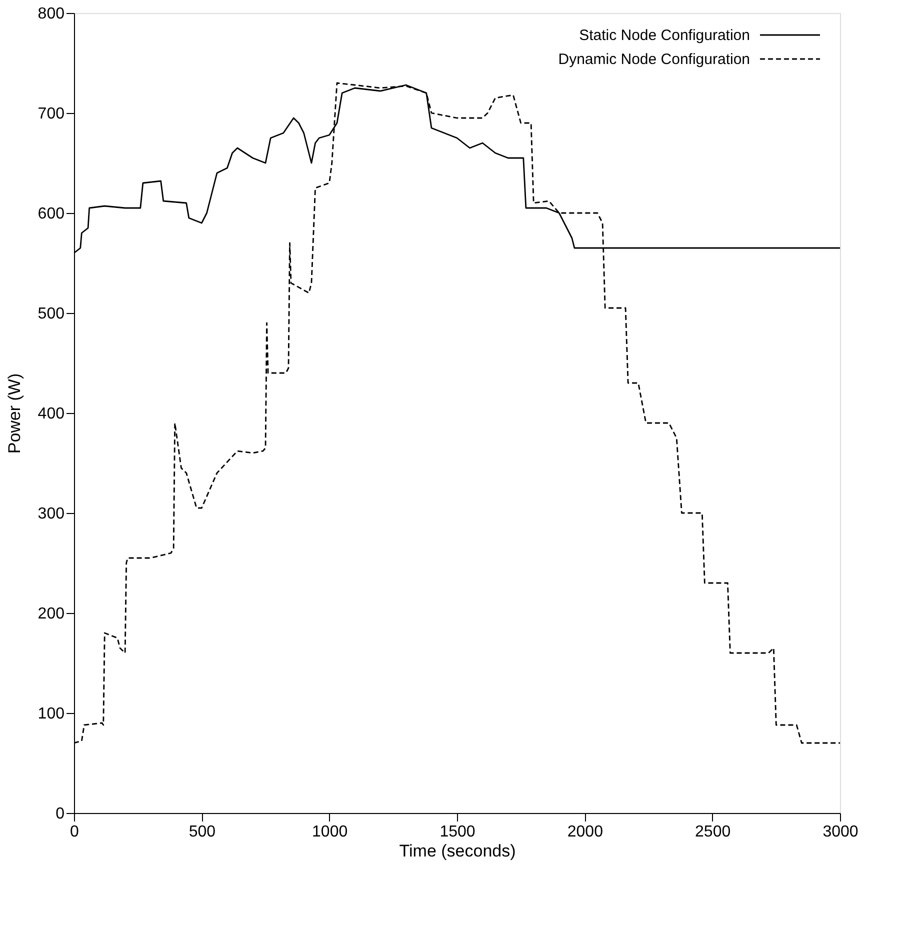  What do you see at coordinates (75, 832) in the screenshot?
I see `x-tick-label: 0` at bounding box center [75, 832].